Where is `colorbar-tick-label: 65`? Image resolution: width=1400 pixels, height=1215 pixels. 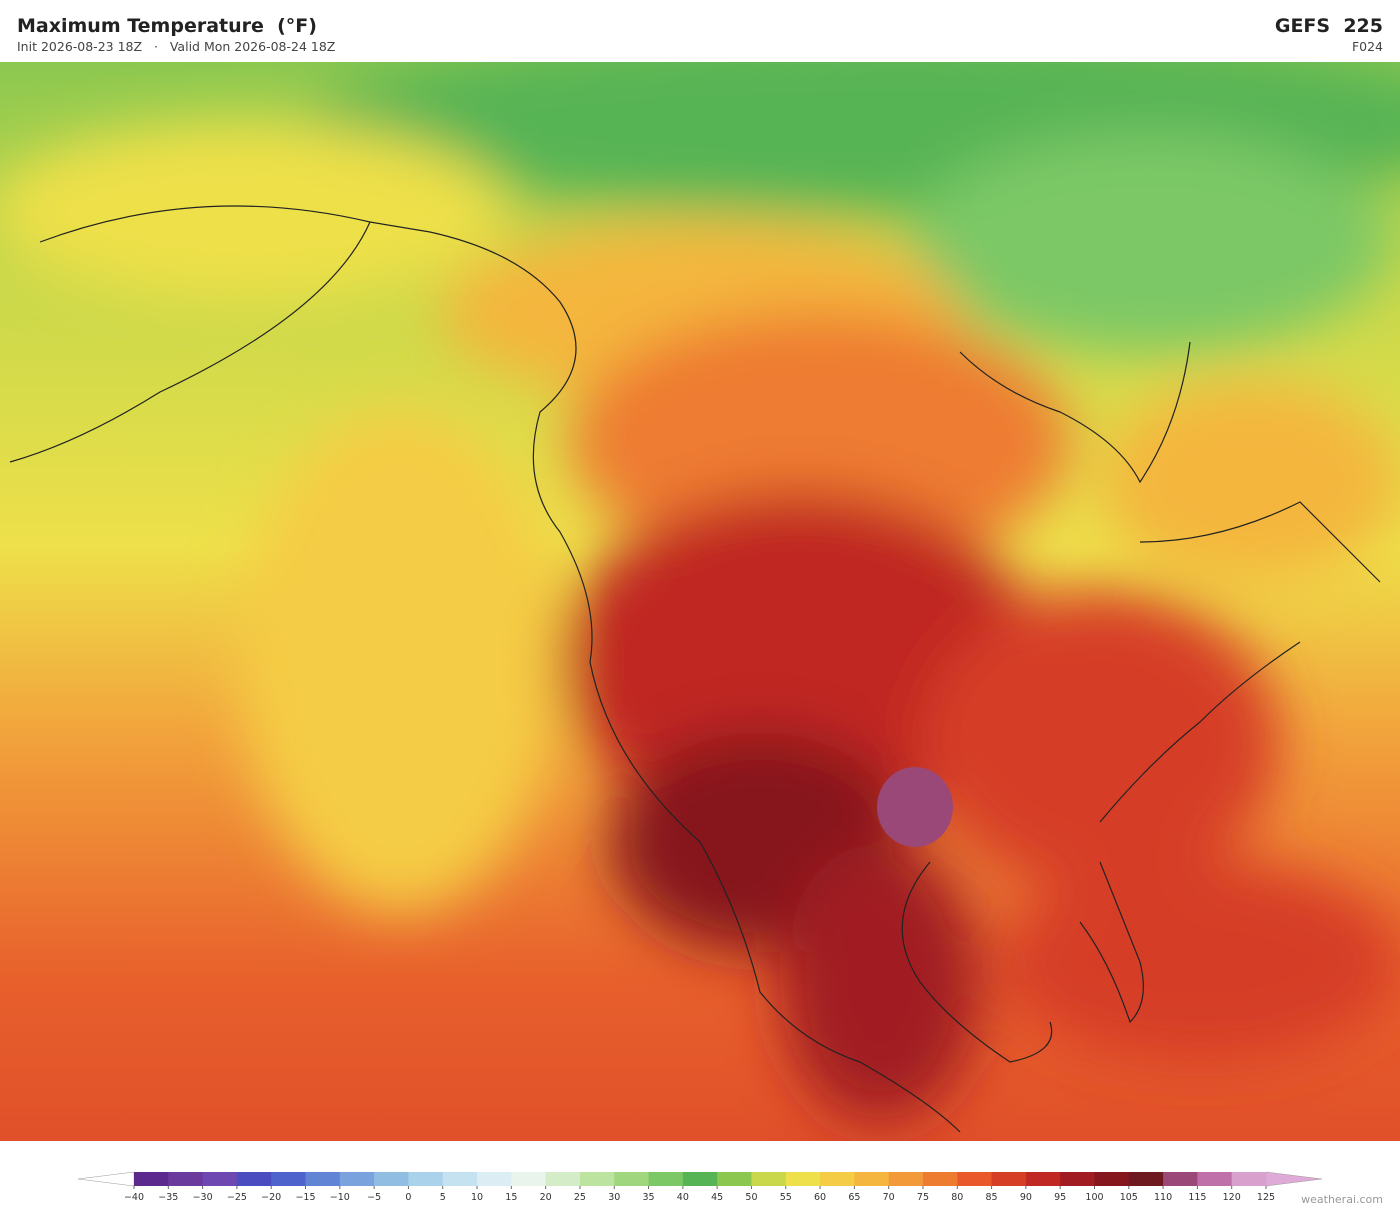
colorbar-tick-label: 65 is located at coordinates (854, 1197).